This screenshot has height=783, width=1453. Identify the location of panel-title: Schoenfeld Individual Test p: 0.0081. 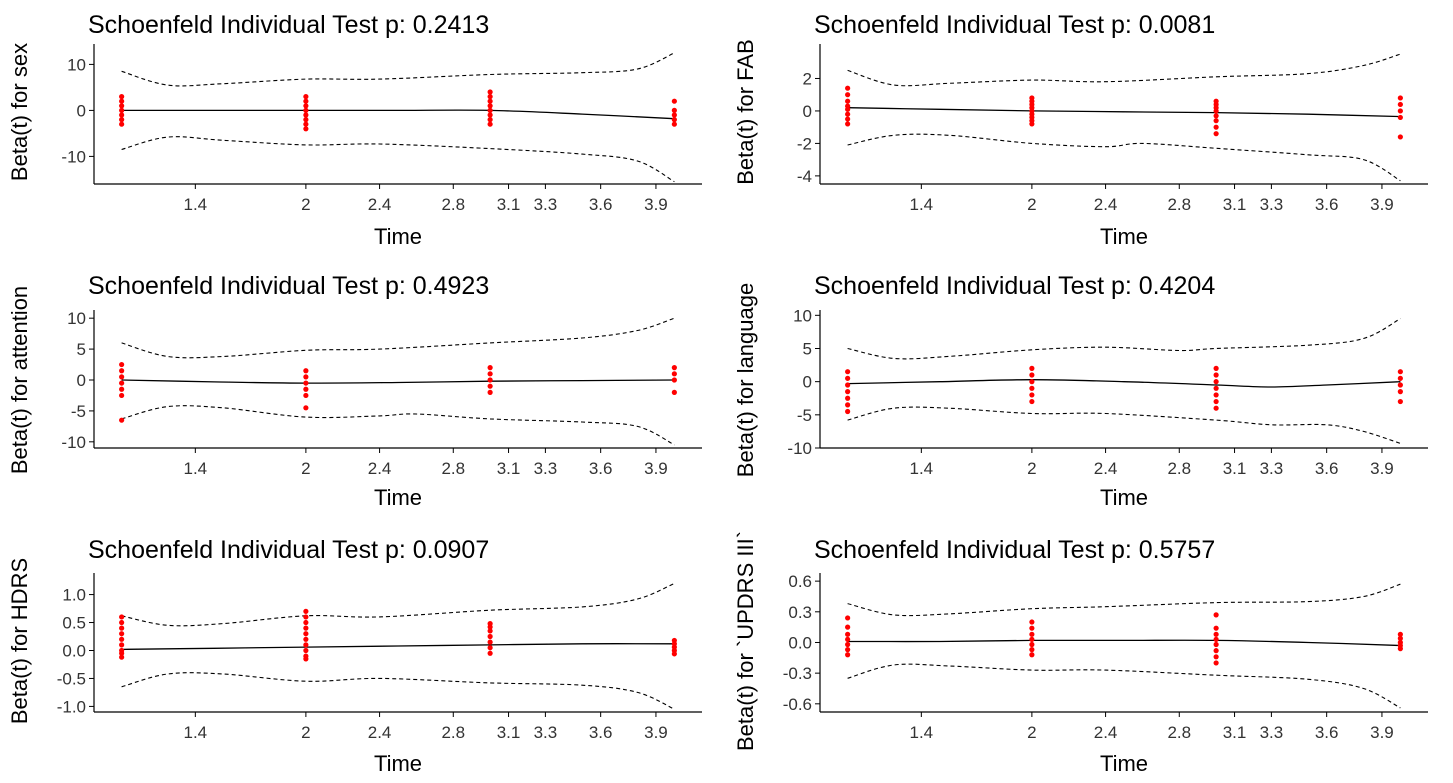
(1014, 25).